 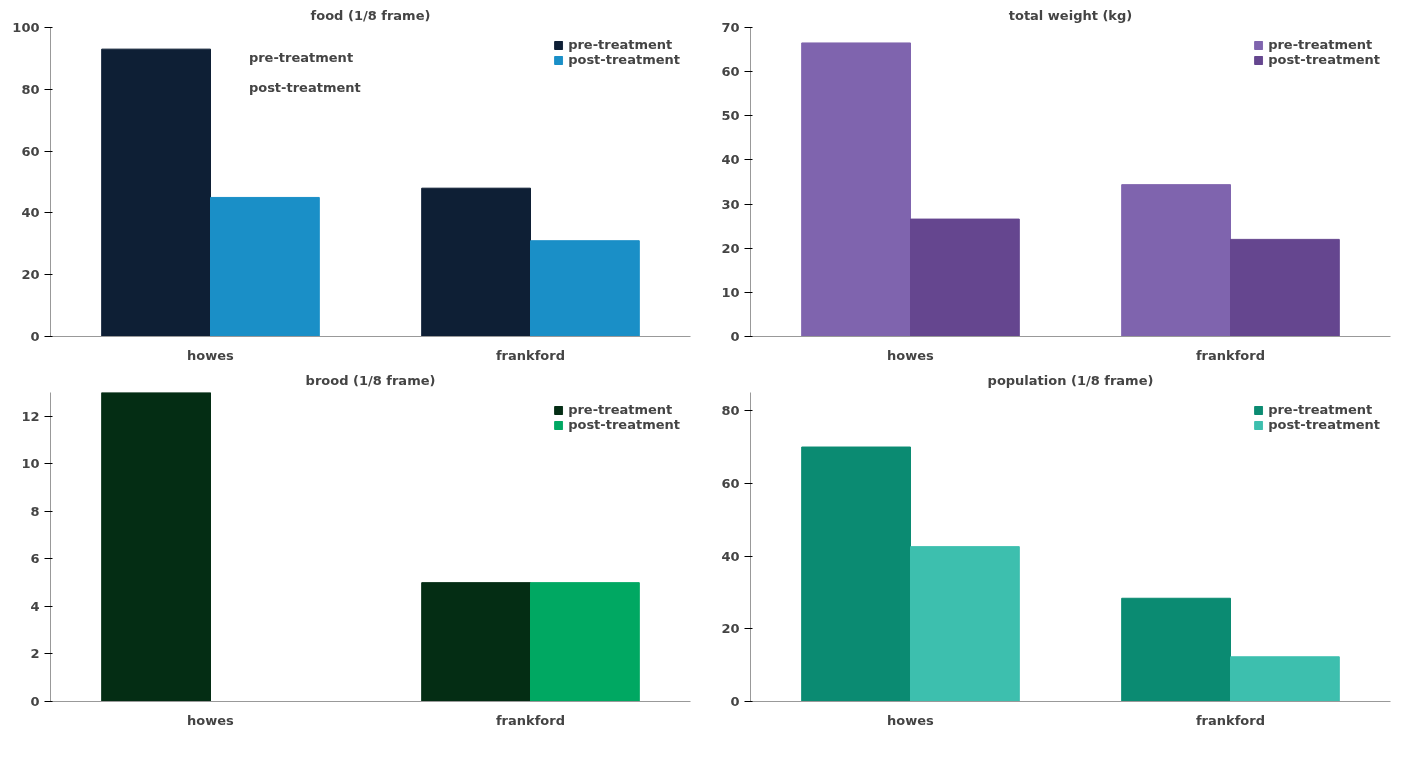 I want to click on chart-title: total weight (kg), so click(x=1070, y=15).